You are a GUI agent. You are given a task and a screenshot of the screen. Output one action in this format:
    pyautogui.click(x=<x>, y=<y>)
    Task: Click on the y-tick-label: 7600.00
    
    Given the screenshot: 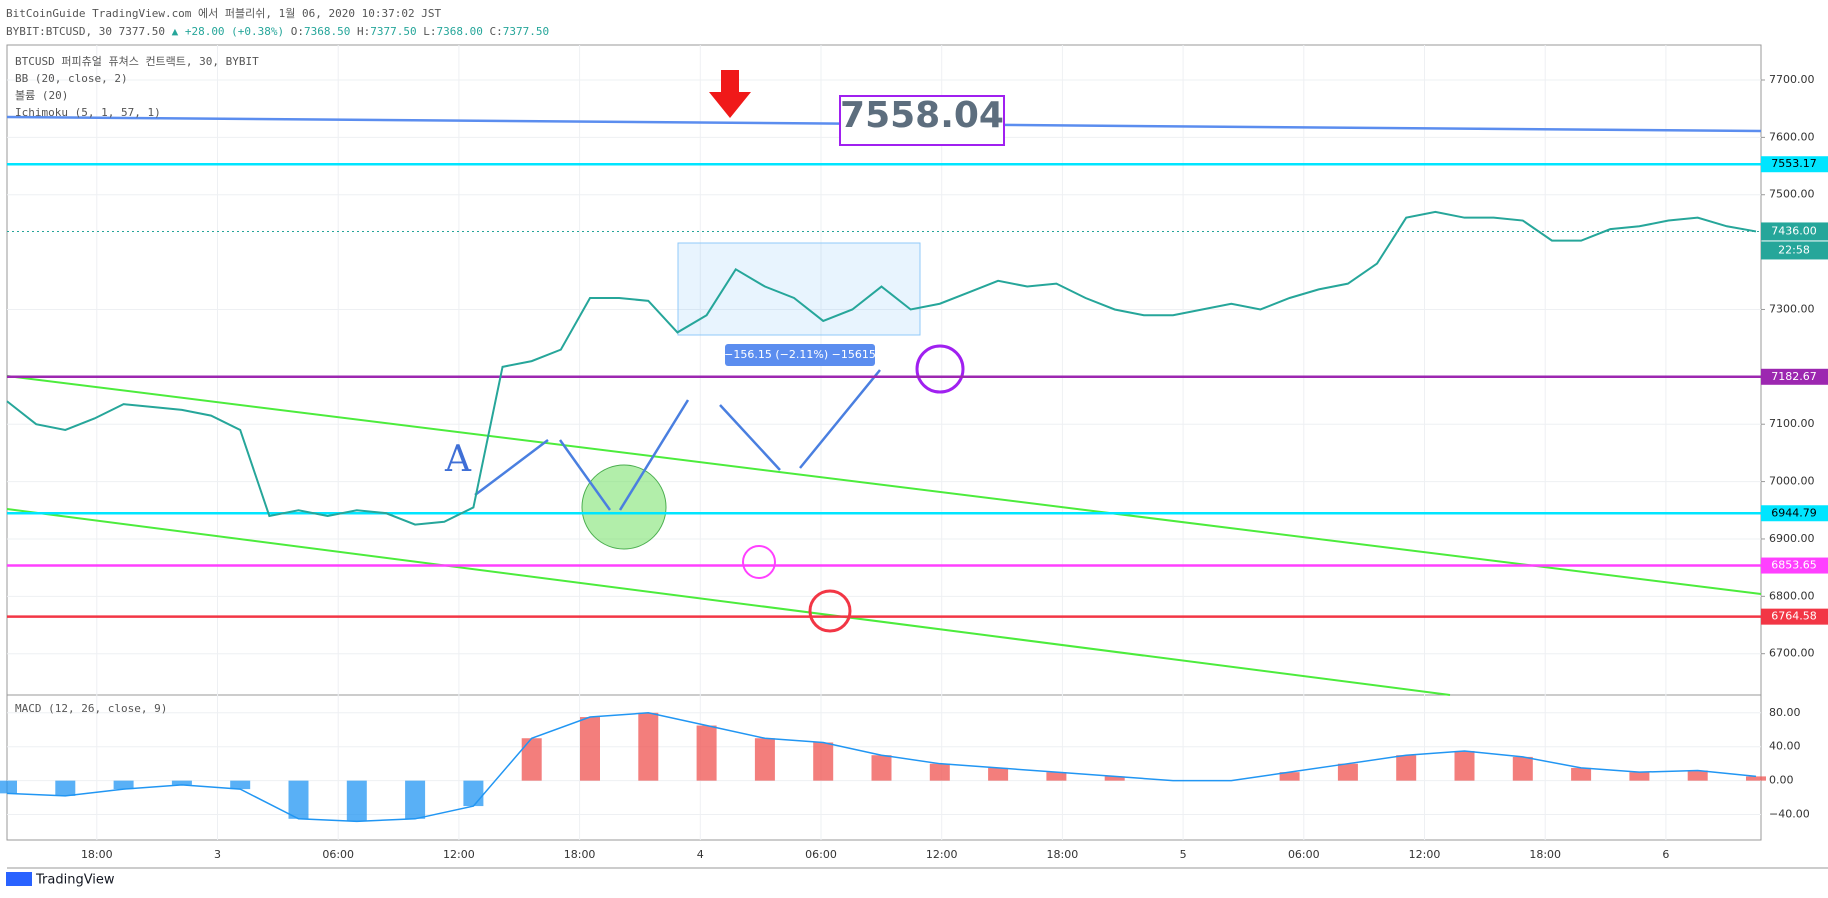 What is the action you would take?
    pyautogui.click(x=1792, y=136)
    